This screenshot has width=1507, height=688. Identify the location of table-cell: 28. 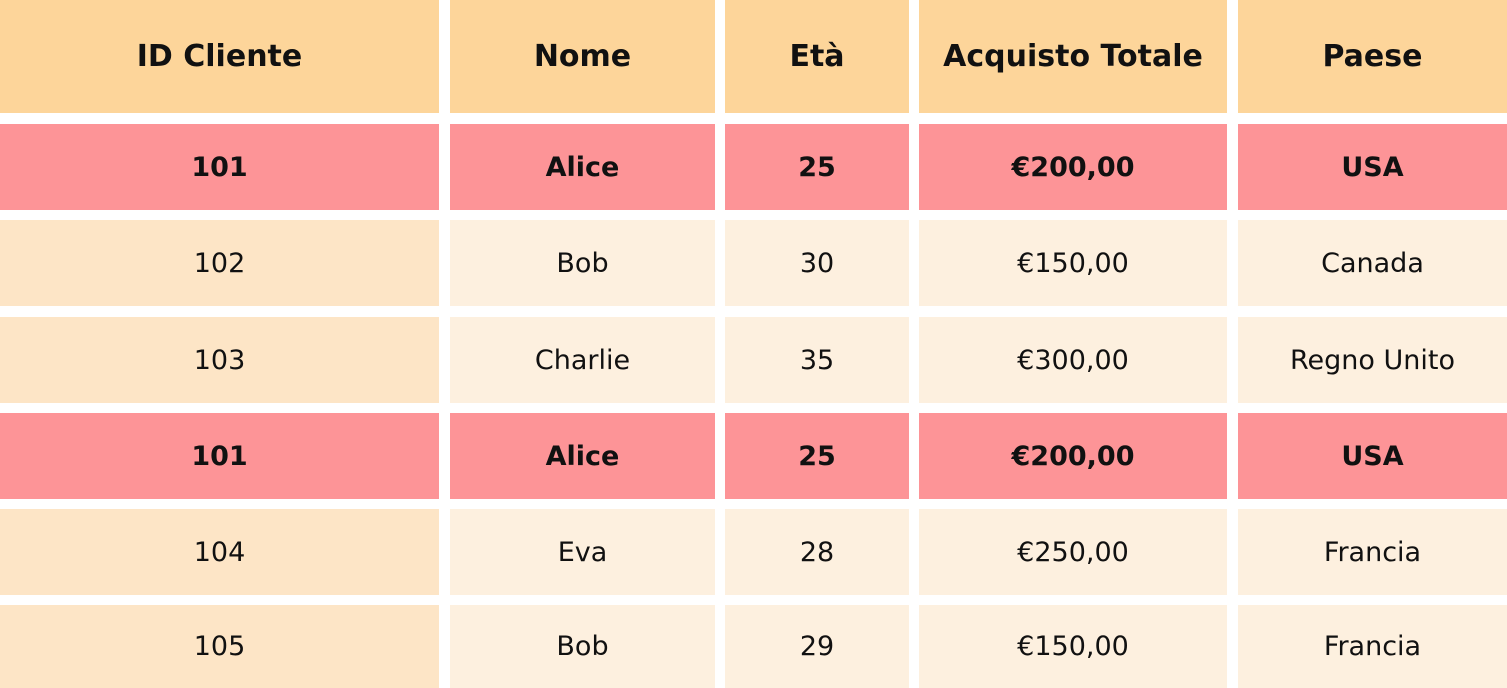
(817, 552).